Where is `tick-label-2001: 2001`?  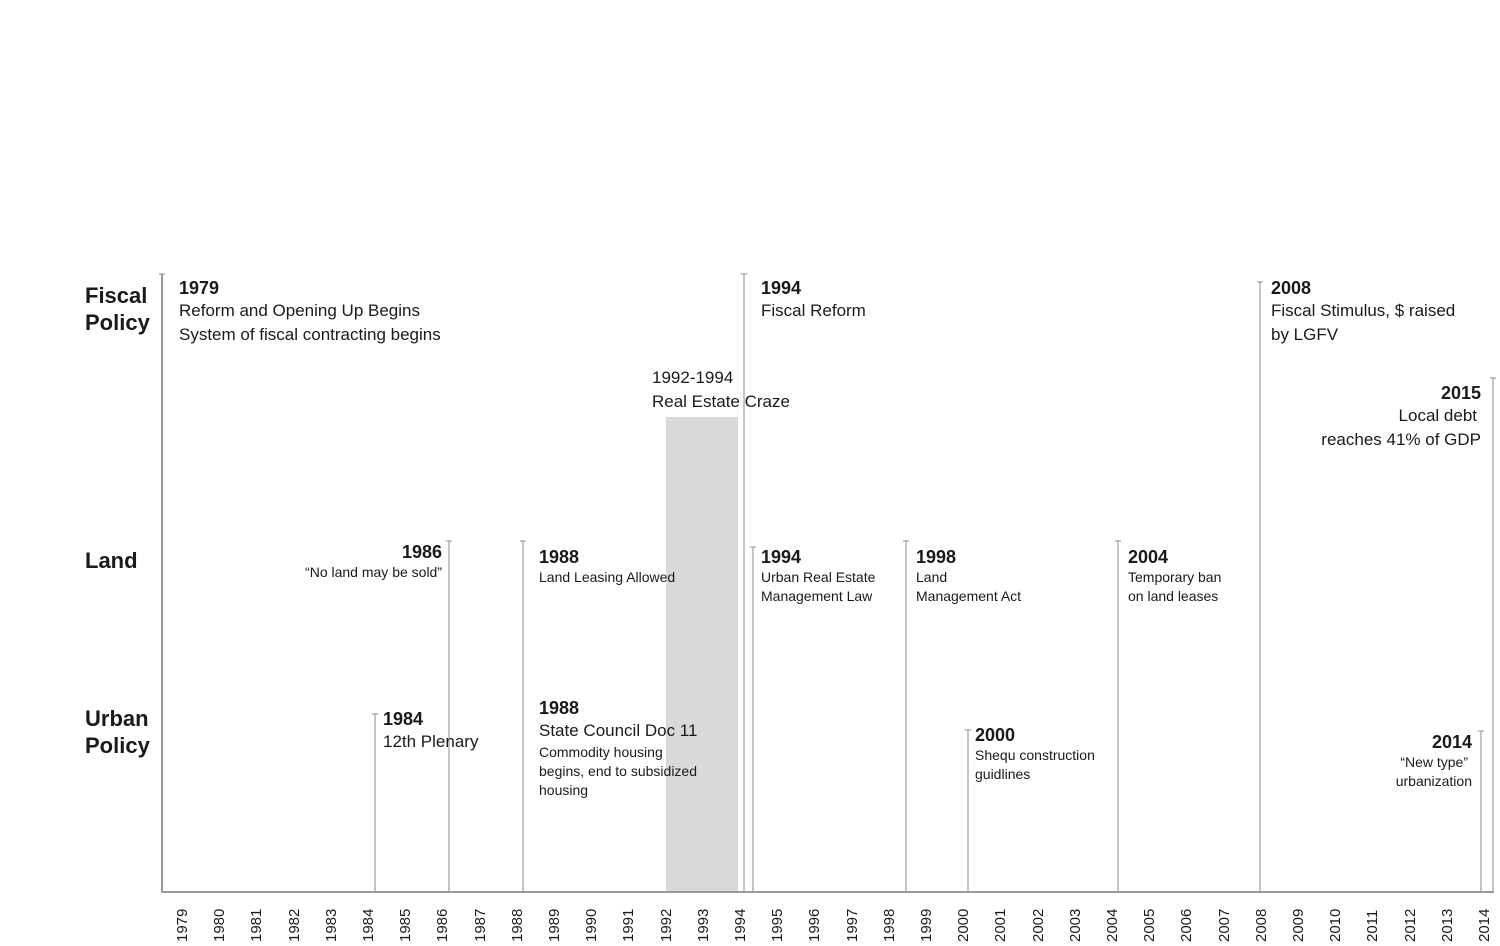
tick-label-2001: 2001 is located at coordinates (1001, 925).